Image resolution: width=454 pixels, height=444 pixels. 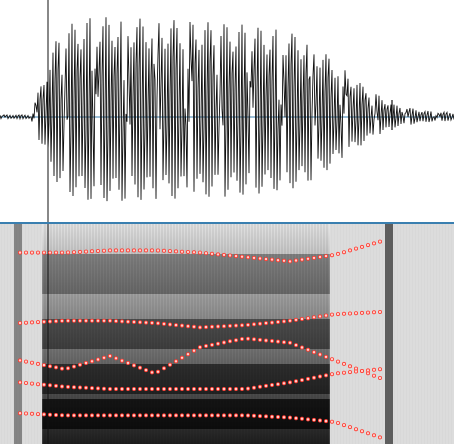 What do you see at coordinates (389, 334) in the screenshot?
I see `spectrogram-burst` at bounding box center [389, 334].